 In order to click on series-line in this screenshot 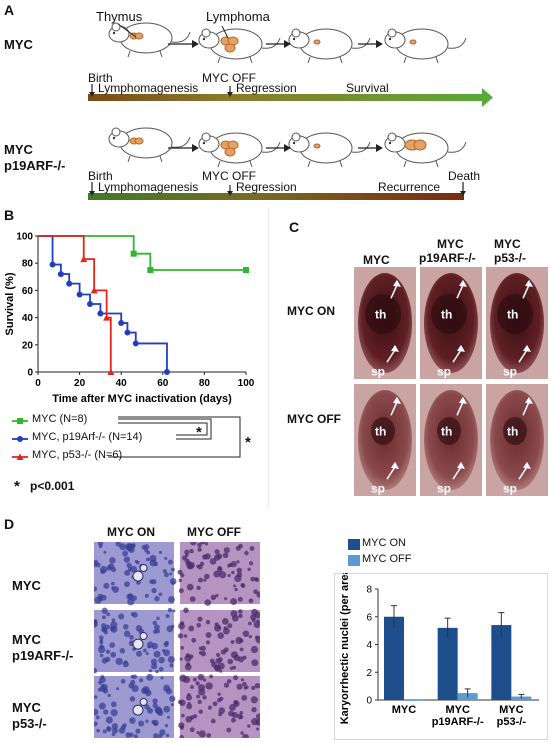, I will do `click(103, 303)`.